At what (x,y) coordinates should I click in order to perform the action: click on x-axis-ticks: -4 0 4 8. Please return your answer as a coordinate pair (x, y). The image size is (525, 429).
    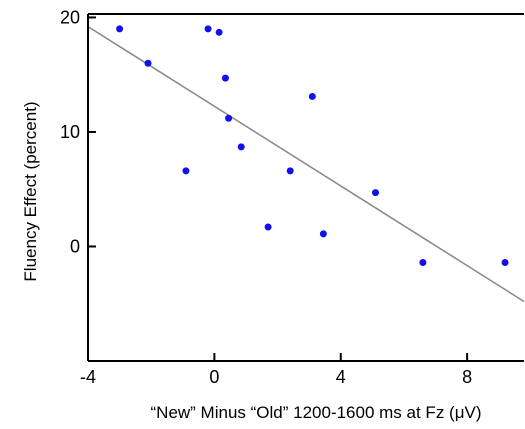
    Looking at the image, I should click on (276, 370).